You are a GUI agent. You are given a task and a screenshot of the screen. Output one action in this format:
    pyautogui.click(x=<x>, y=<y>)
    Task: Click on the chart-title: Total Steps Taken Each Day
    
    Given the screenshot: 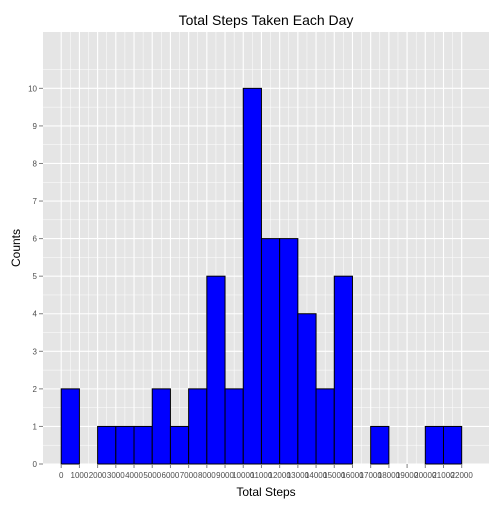 What is the action you would take?
    pyautogui.click(x=266, y=20)
    